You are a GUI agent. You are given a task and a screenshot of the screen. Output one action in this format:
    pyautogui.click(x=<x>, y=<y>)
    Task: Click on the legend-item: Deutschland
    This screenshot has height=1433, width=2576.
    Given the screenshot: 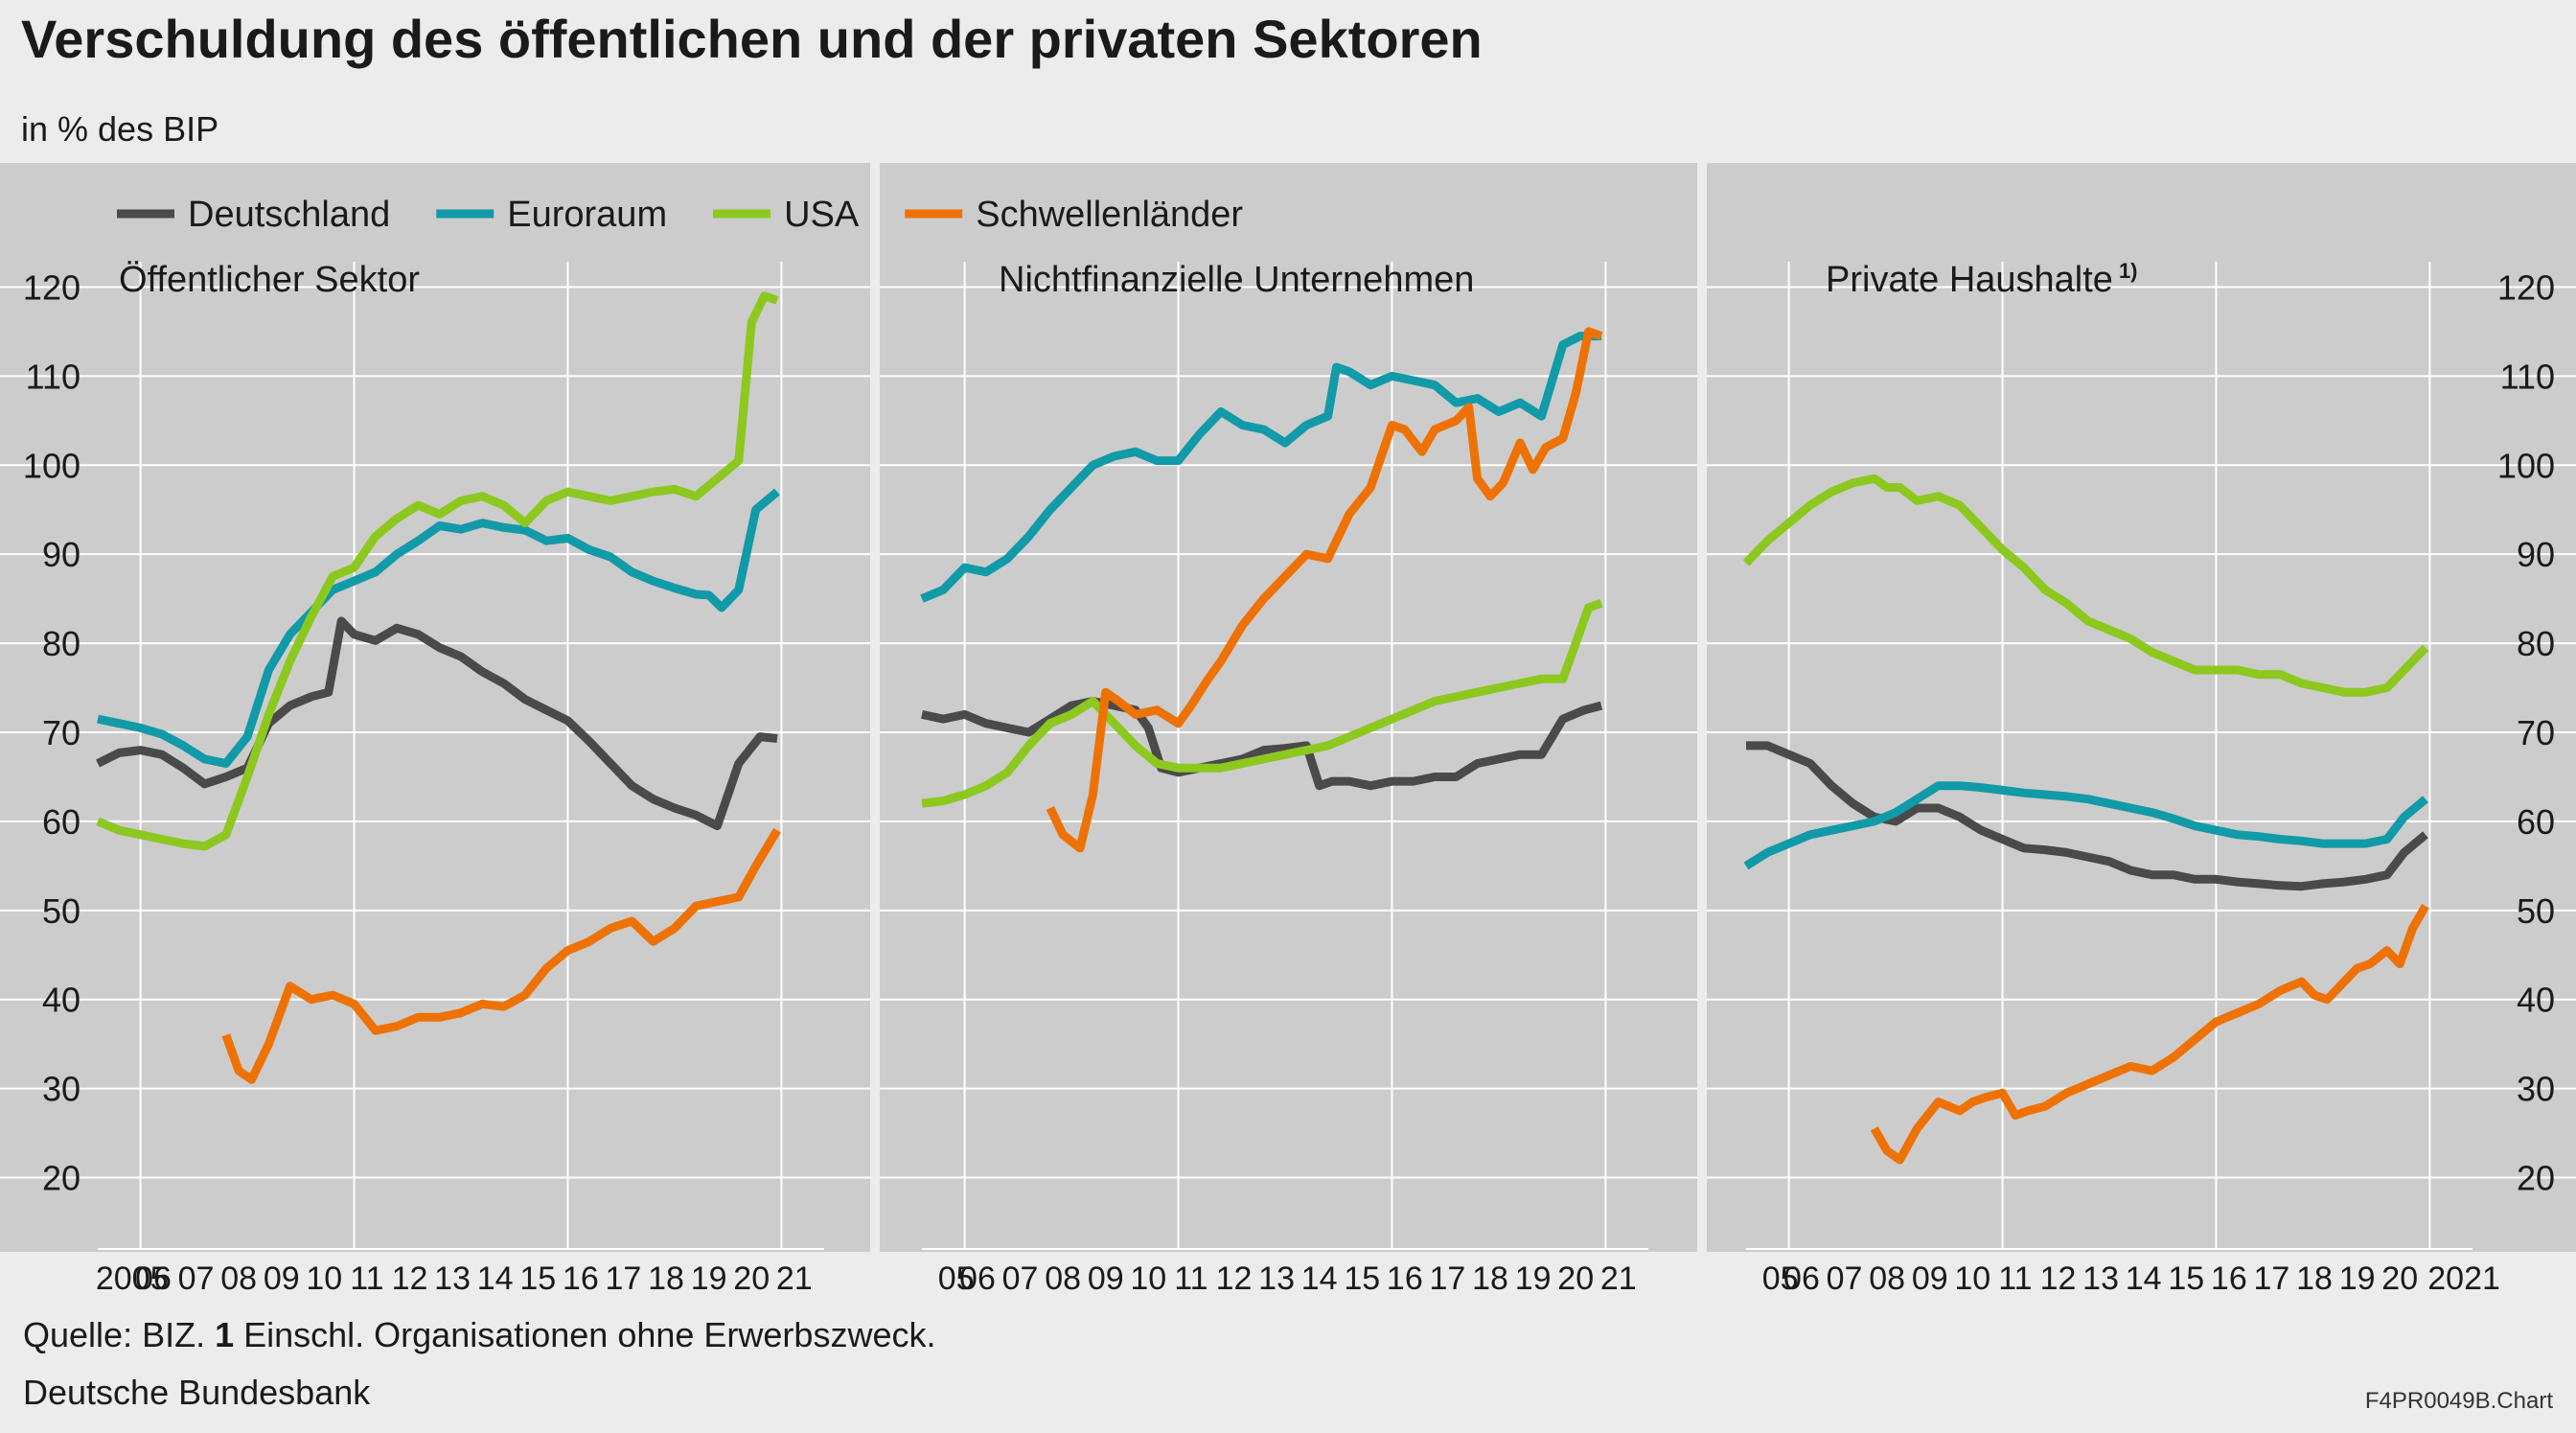 What is the action you would take?
    pyautogui.click(x=253, y=215)
    